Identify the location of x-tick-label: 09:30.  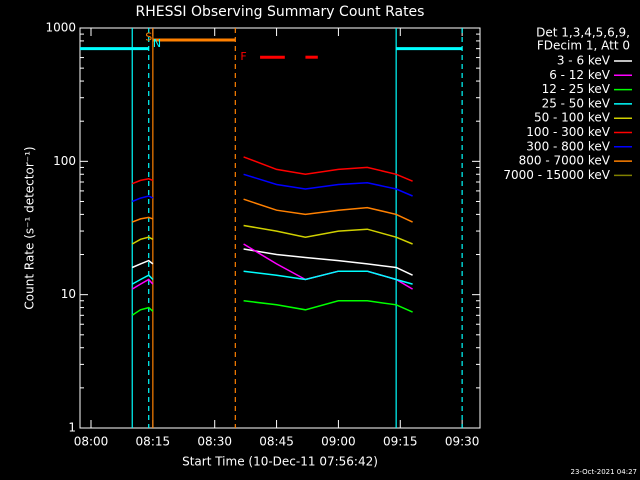
(462, 442).